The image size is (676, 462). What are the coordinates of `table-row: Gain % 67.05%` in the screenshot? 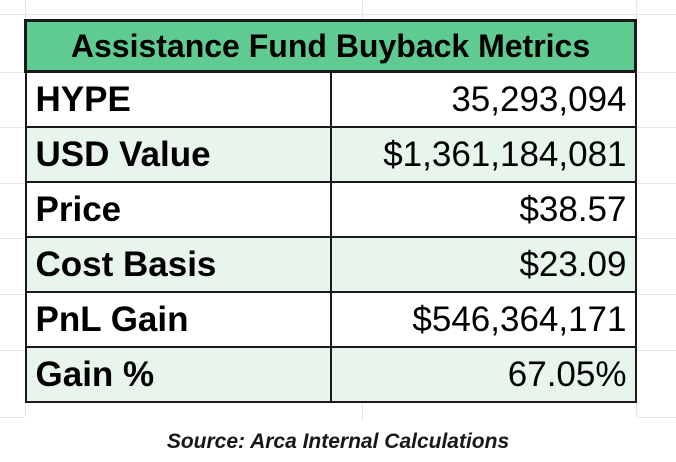 It's located at (330, 374).